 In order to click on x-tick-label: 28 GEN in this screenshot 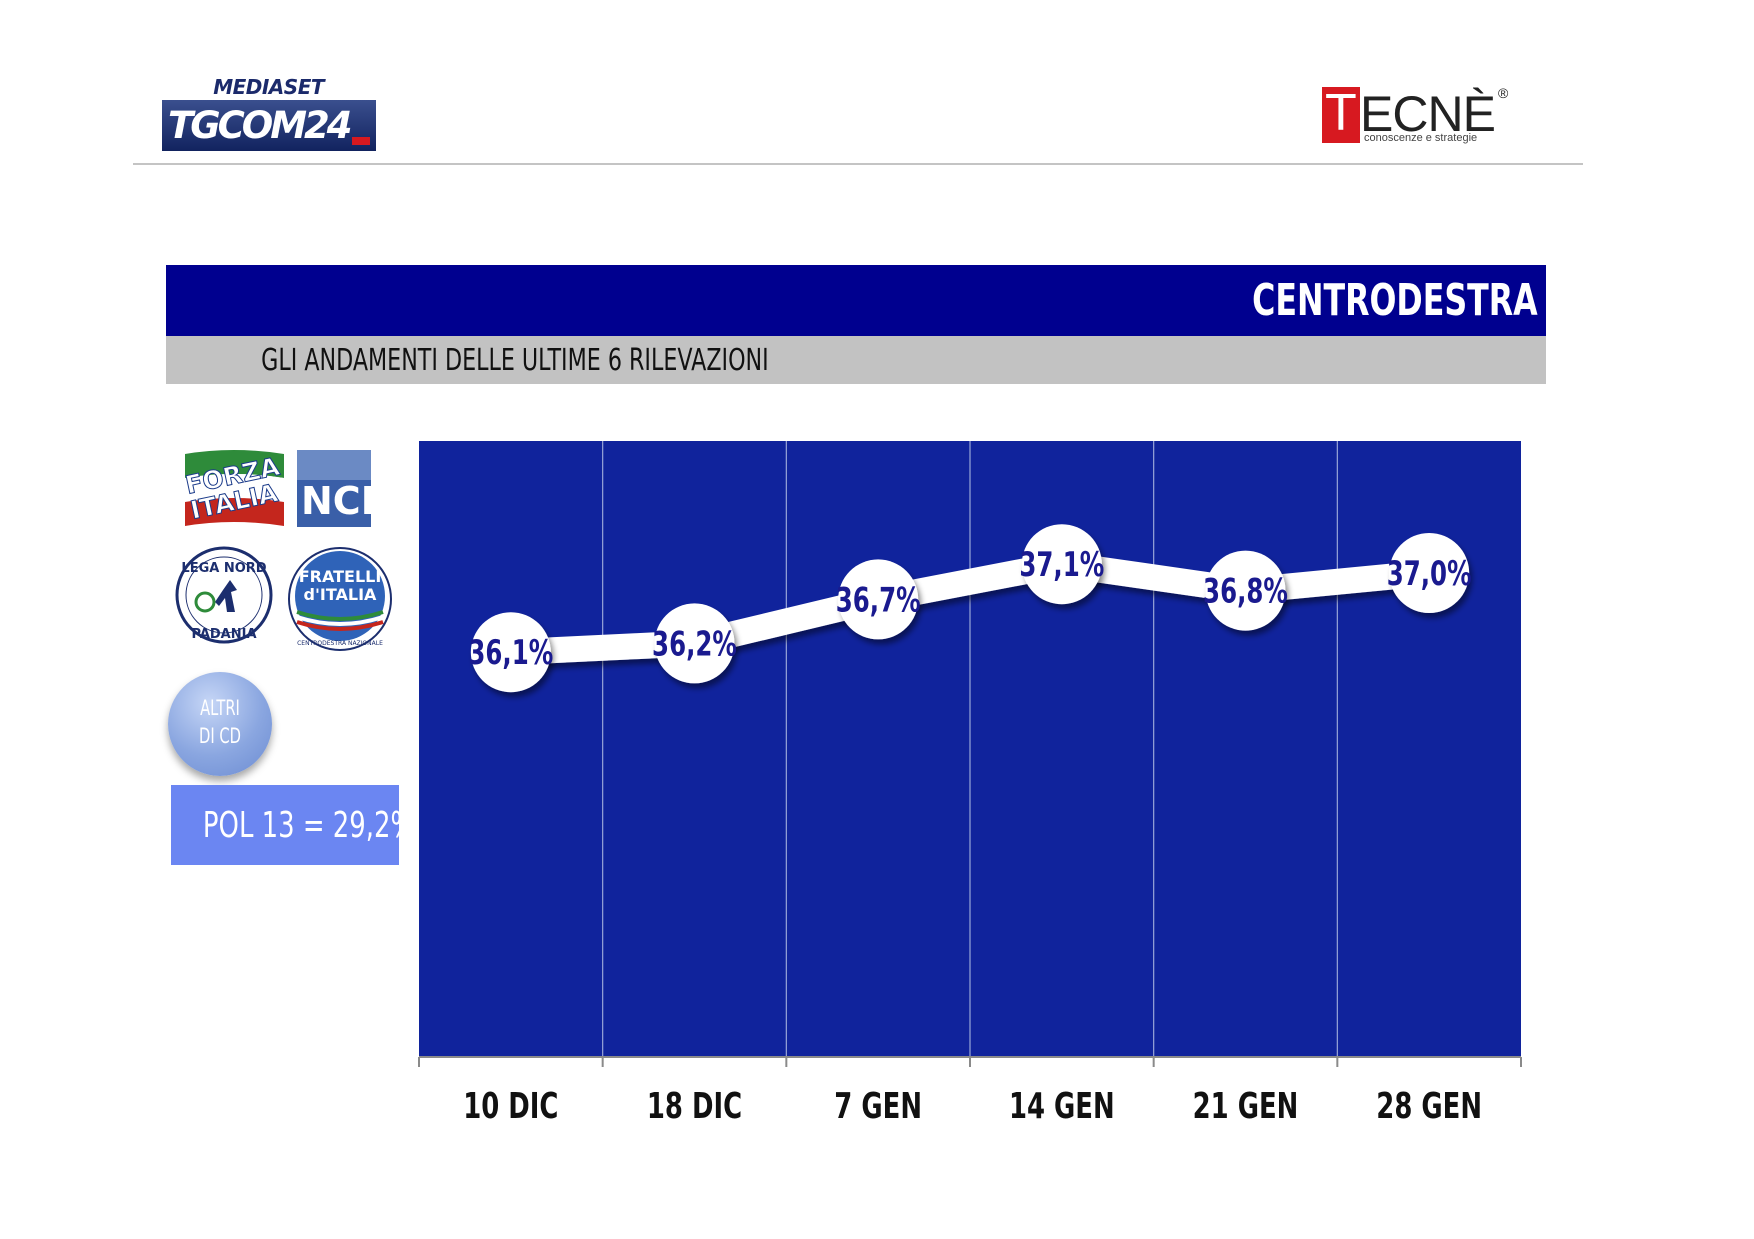, I will do `click(1429, 1106)`.